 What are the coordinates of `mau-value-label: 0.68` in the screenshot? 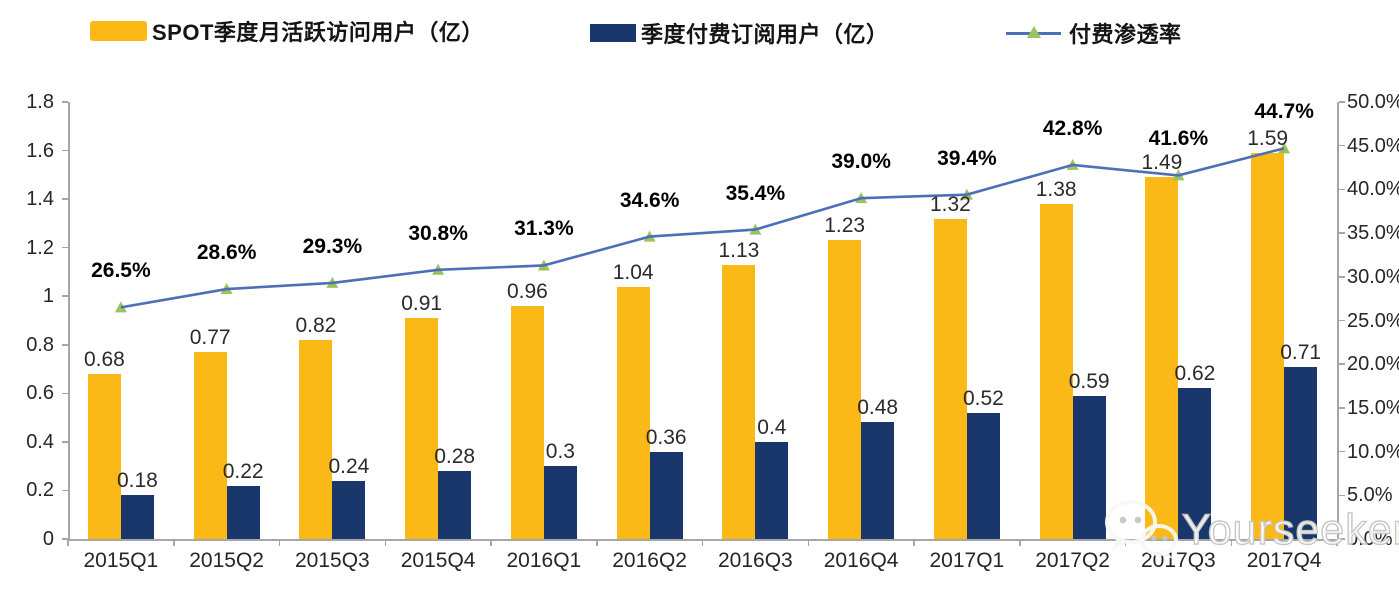 It's located at (104, 359).